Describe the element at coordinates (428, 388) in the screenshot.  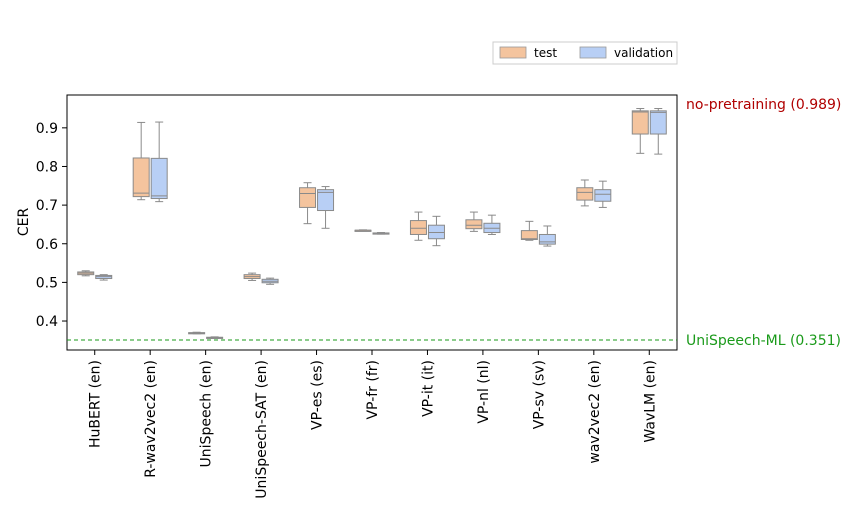
I see `x-tick-label: VP-it (it)` at that location.